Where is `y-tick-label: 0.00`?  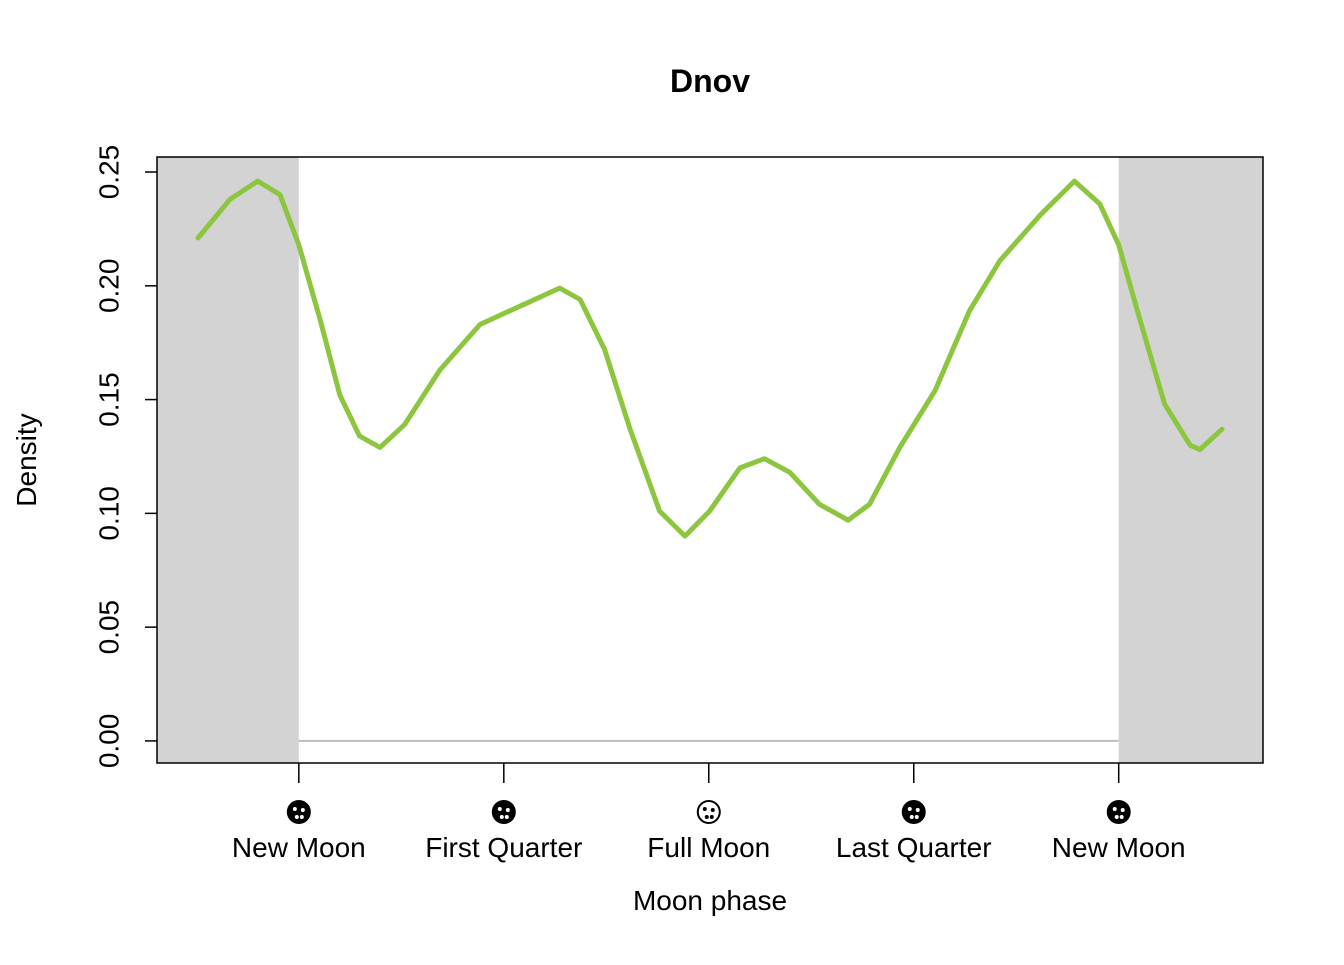 y-tick-label: 0.00 is located at coordinates (108, 741).